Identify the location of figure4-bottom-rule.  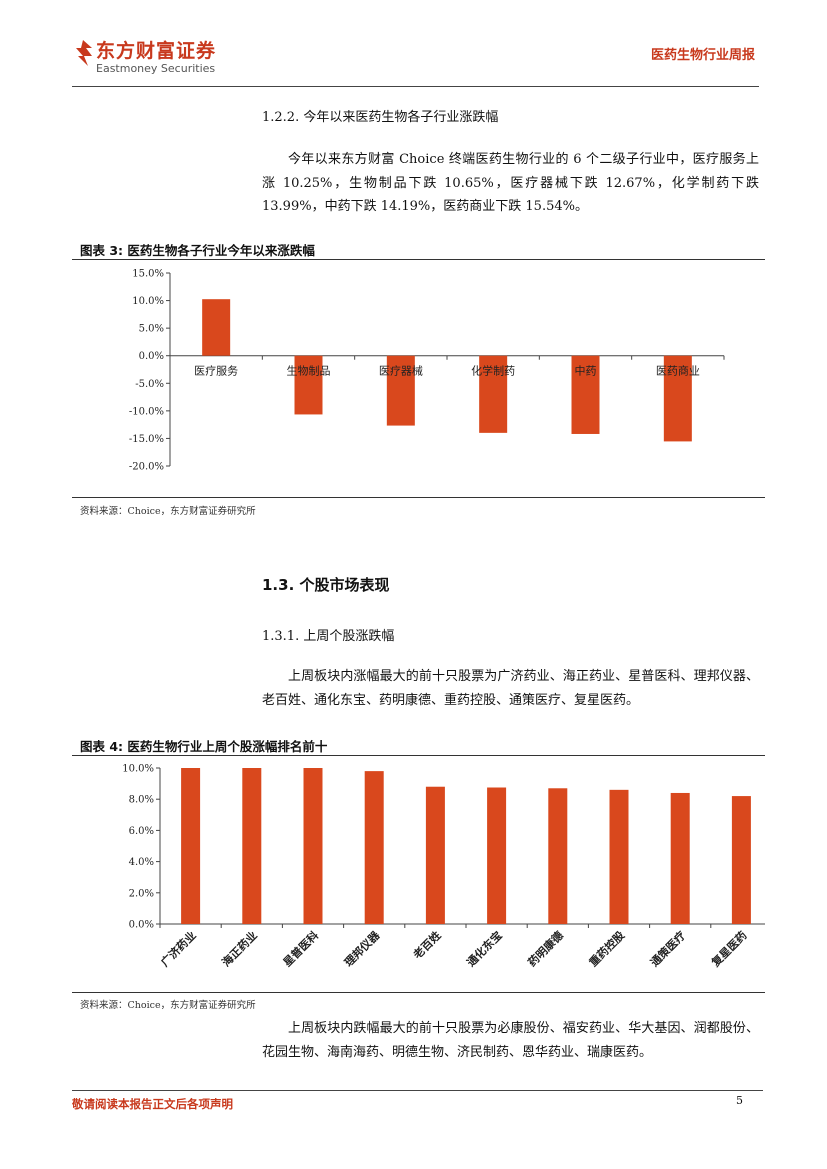
(418, 992).